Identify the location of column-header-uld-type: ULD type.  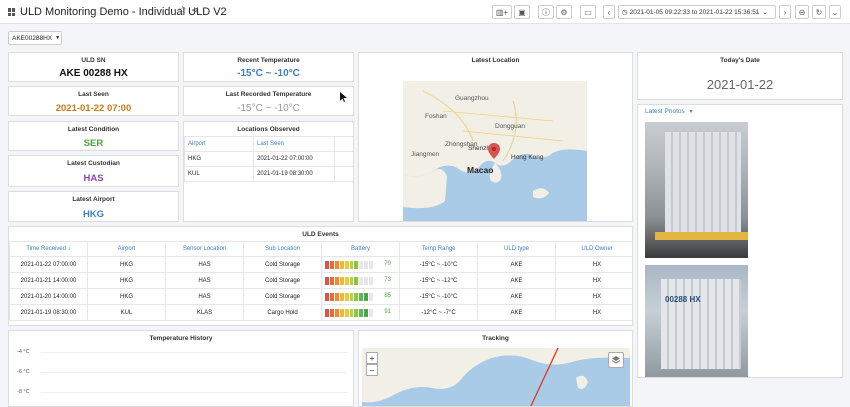
(516, 249).